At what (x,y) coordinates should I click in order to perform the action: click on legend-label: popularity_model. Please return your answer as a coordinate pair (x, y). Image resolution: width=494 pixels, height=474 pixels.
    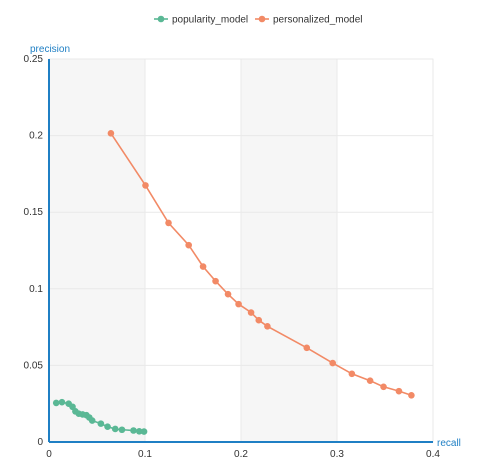
    Looking at the image, I should click on (210, 20).